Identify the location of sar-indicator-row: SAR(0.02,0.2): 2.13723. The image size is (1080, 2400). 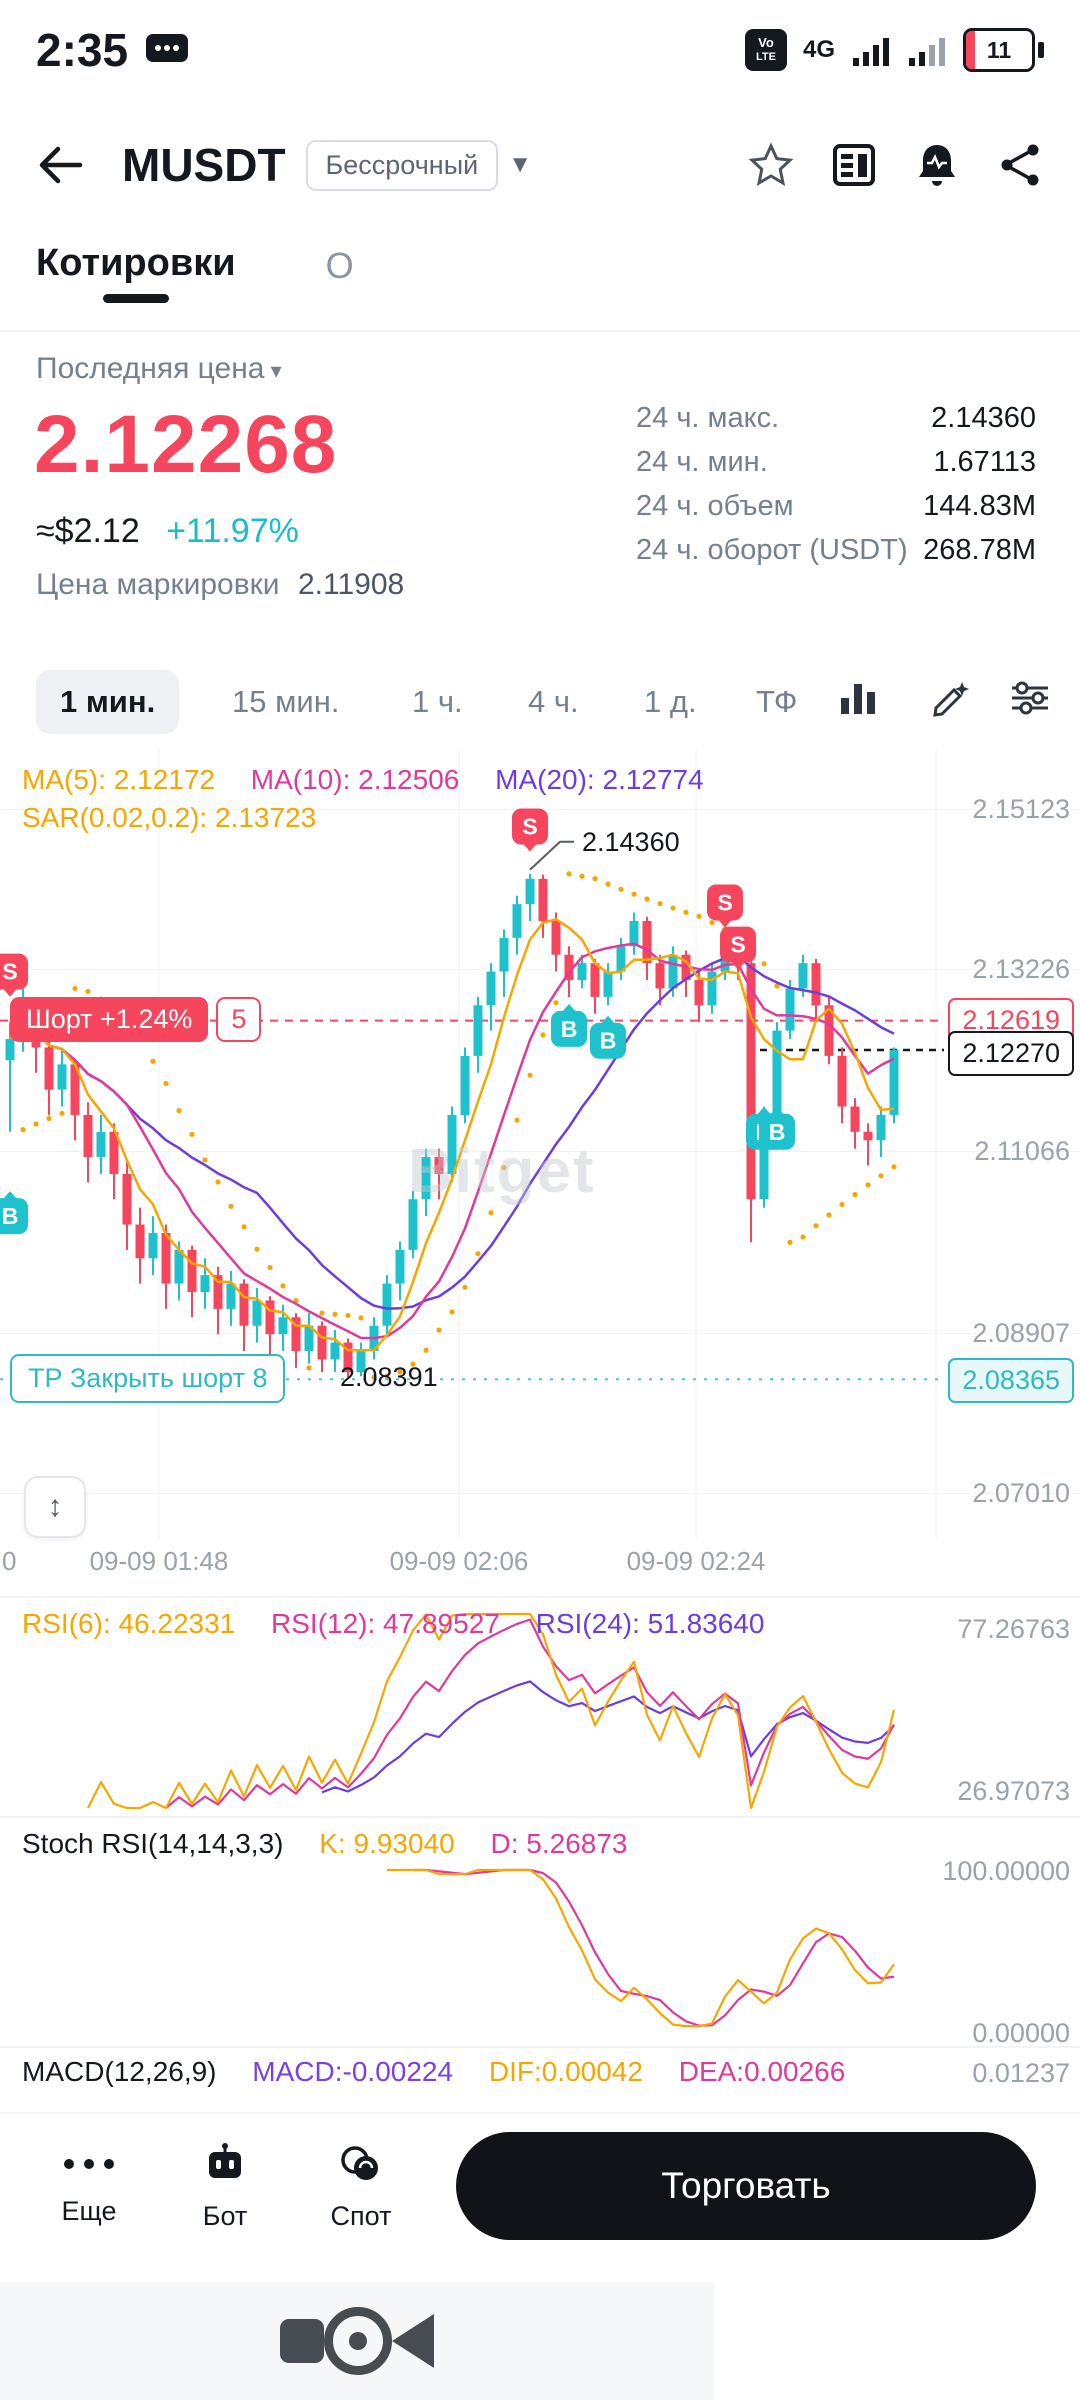
(183, 818).